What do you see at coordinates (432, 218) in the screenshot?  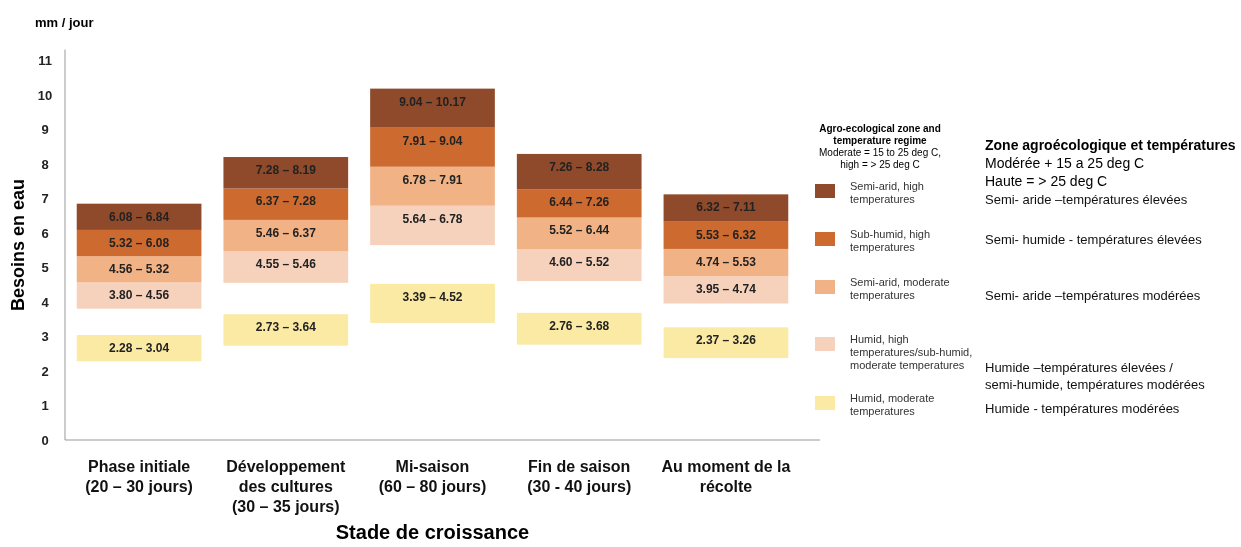 I see `annotation: 5.64 – 6.78` at bounding box center [432, 218].